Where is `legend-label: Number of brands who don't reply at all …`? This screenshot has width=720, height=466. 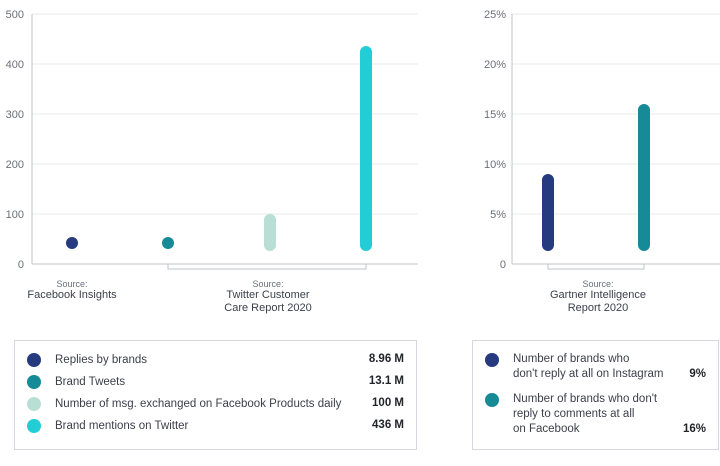
legend-label: Number of brands who don't reply at all … is located at coordinates (588, 366).